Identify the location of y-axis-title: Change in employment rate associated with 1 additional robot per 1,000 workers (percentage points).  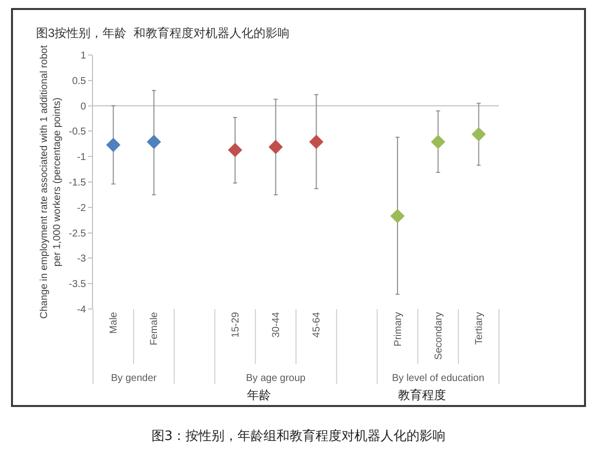
(50, 182).